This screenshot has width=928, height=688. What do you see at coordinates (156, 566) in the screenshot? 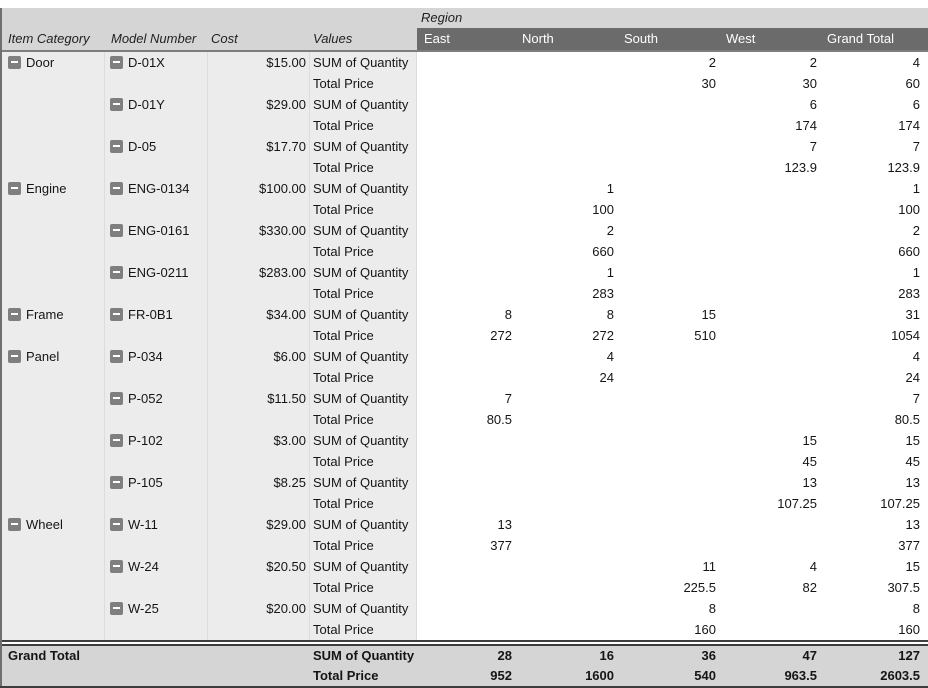
I see `model-cell: W-24` at bounding box center [156, 566].